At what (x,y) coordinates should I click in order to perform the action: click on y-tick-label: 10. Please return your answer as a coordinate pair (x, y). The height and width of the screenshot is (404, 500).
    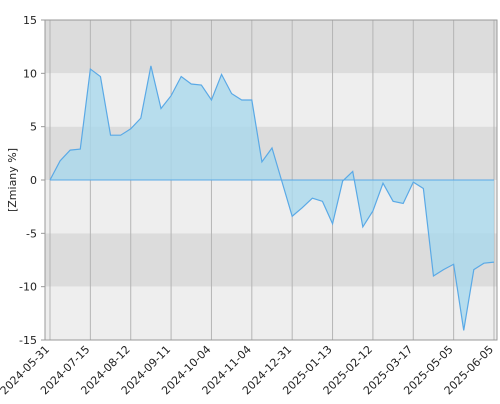
    Looking at the image, I should click on (30, 73).